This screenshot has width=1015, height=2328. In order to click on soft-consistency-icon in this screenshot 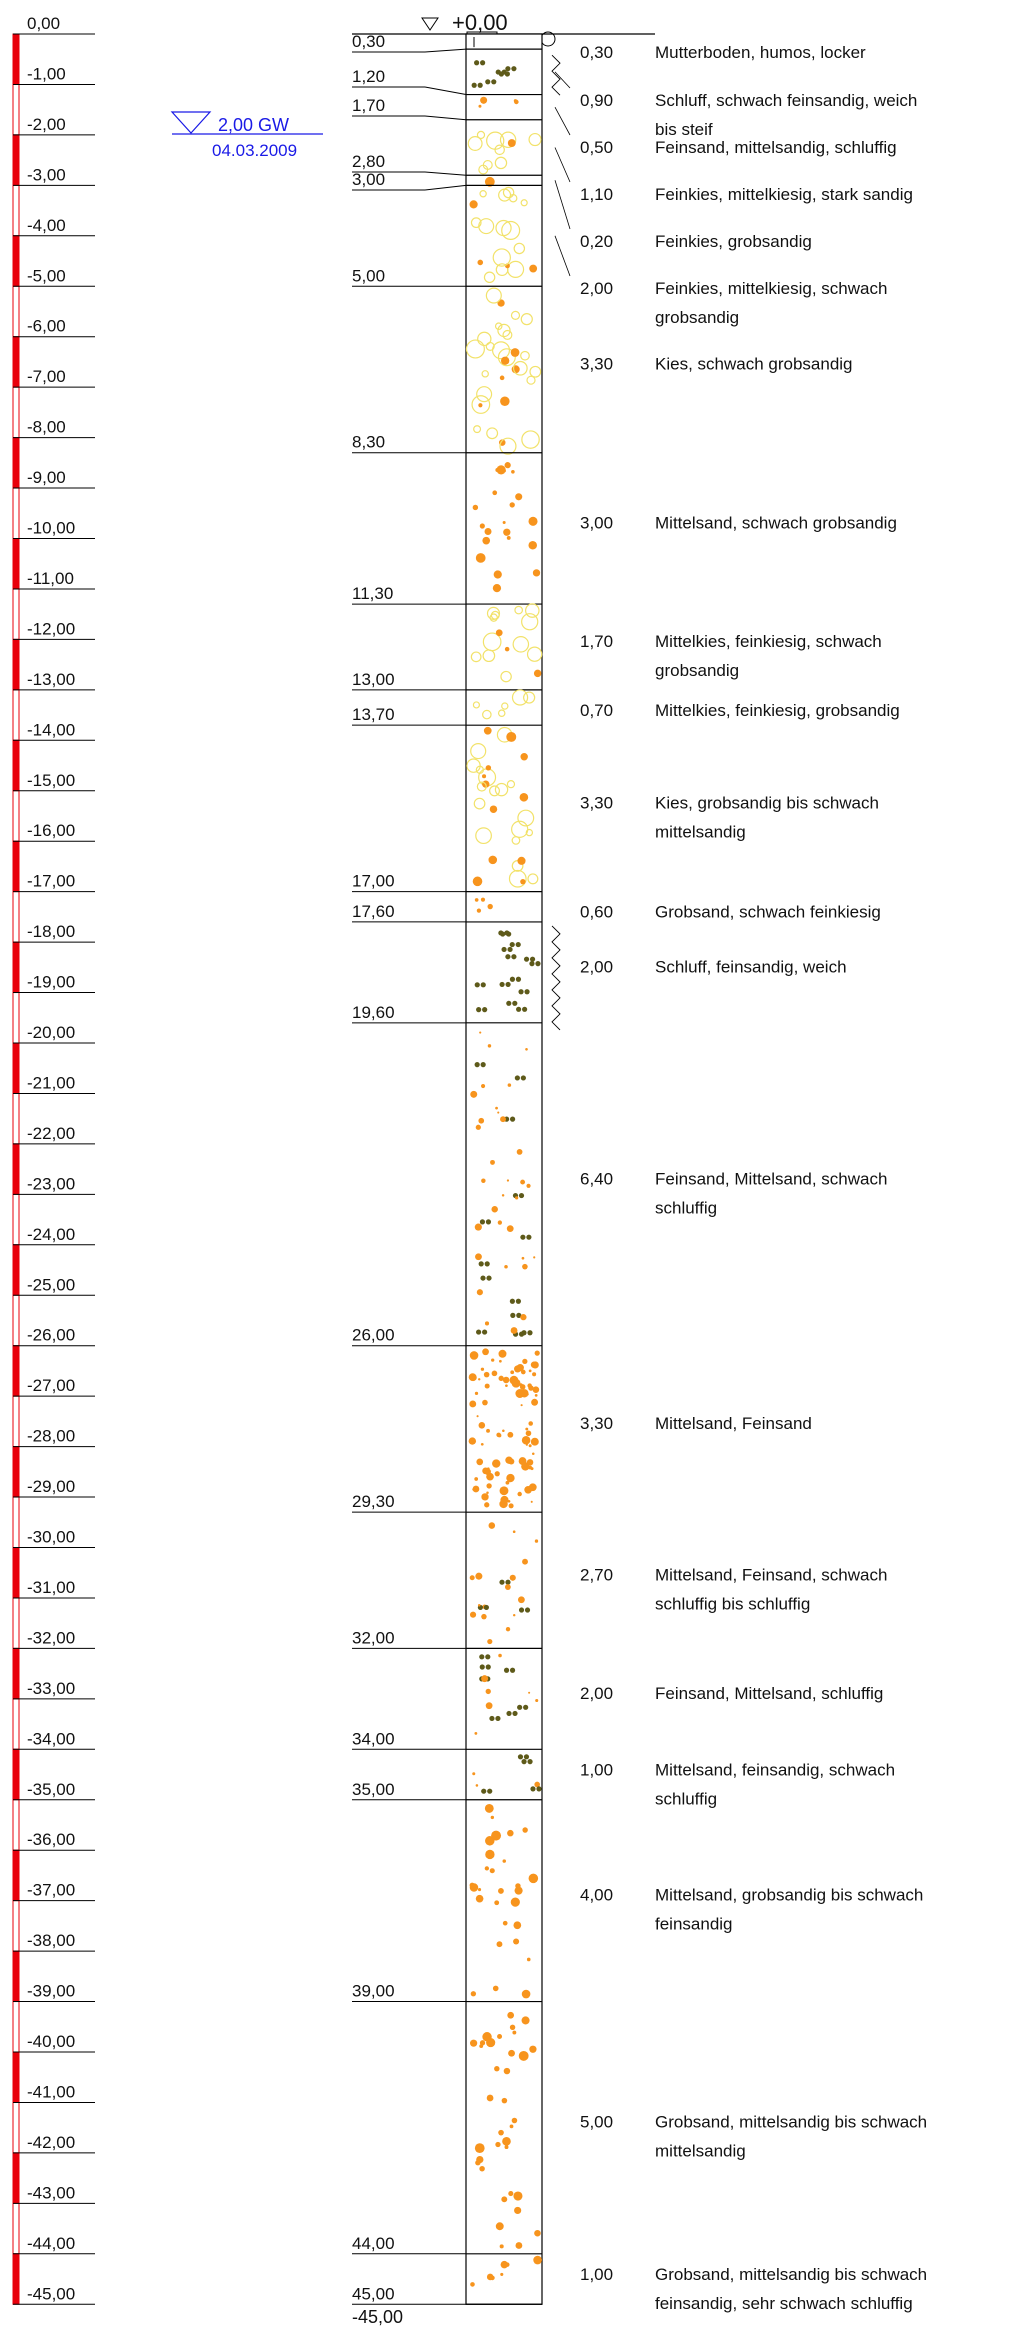, I will do `click(556, 978)`.